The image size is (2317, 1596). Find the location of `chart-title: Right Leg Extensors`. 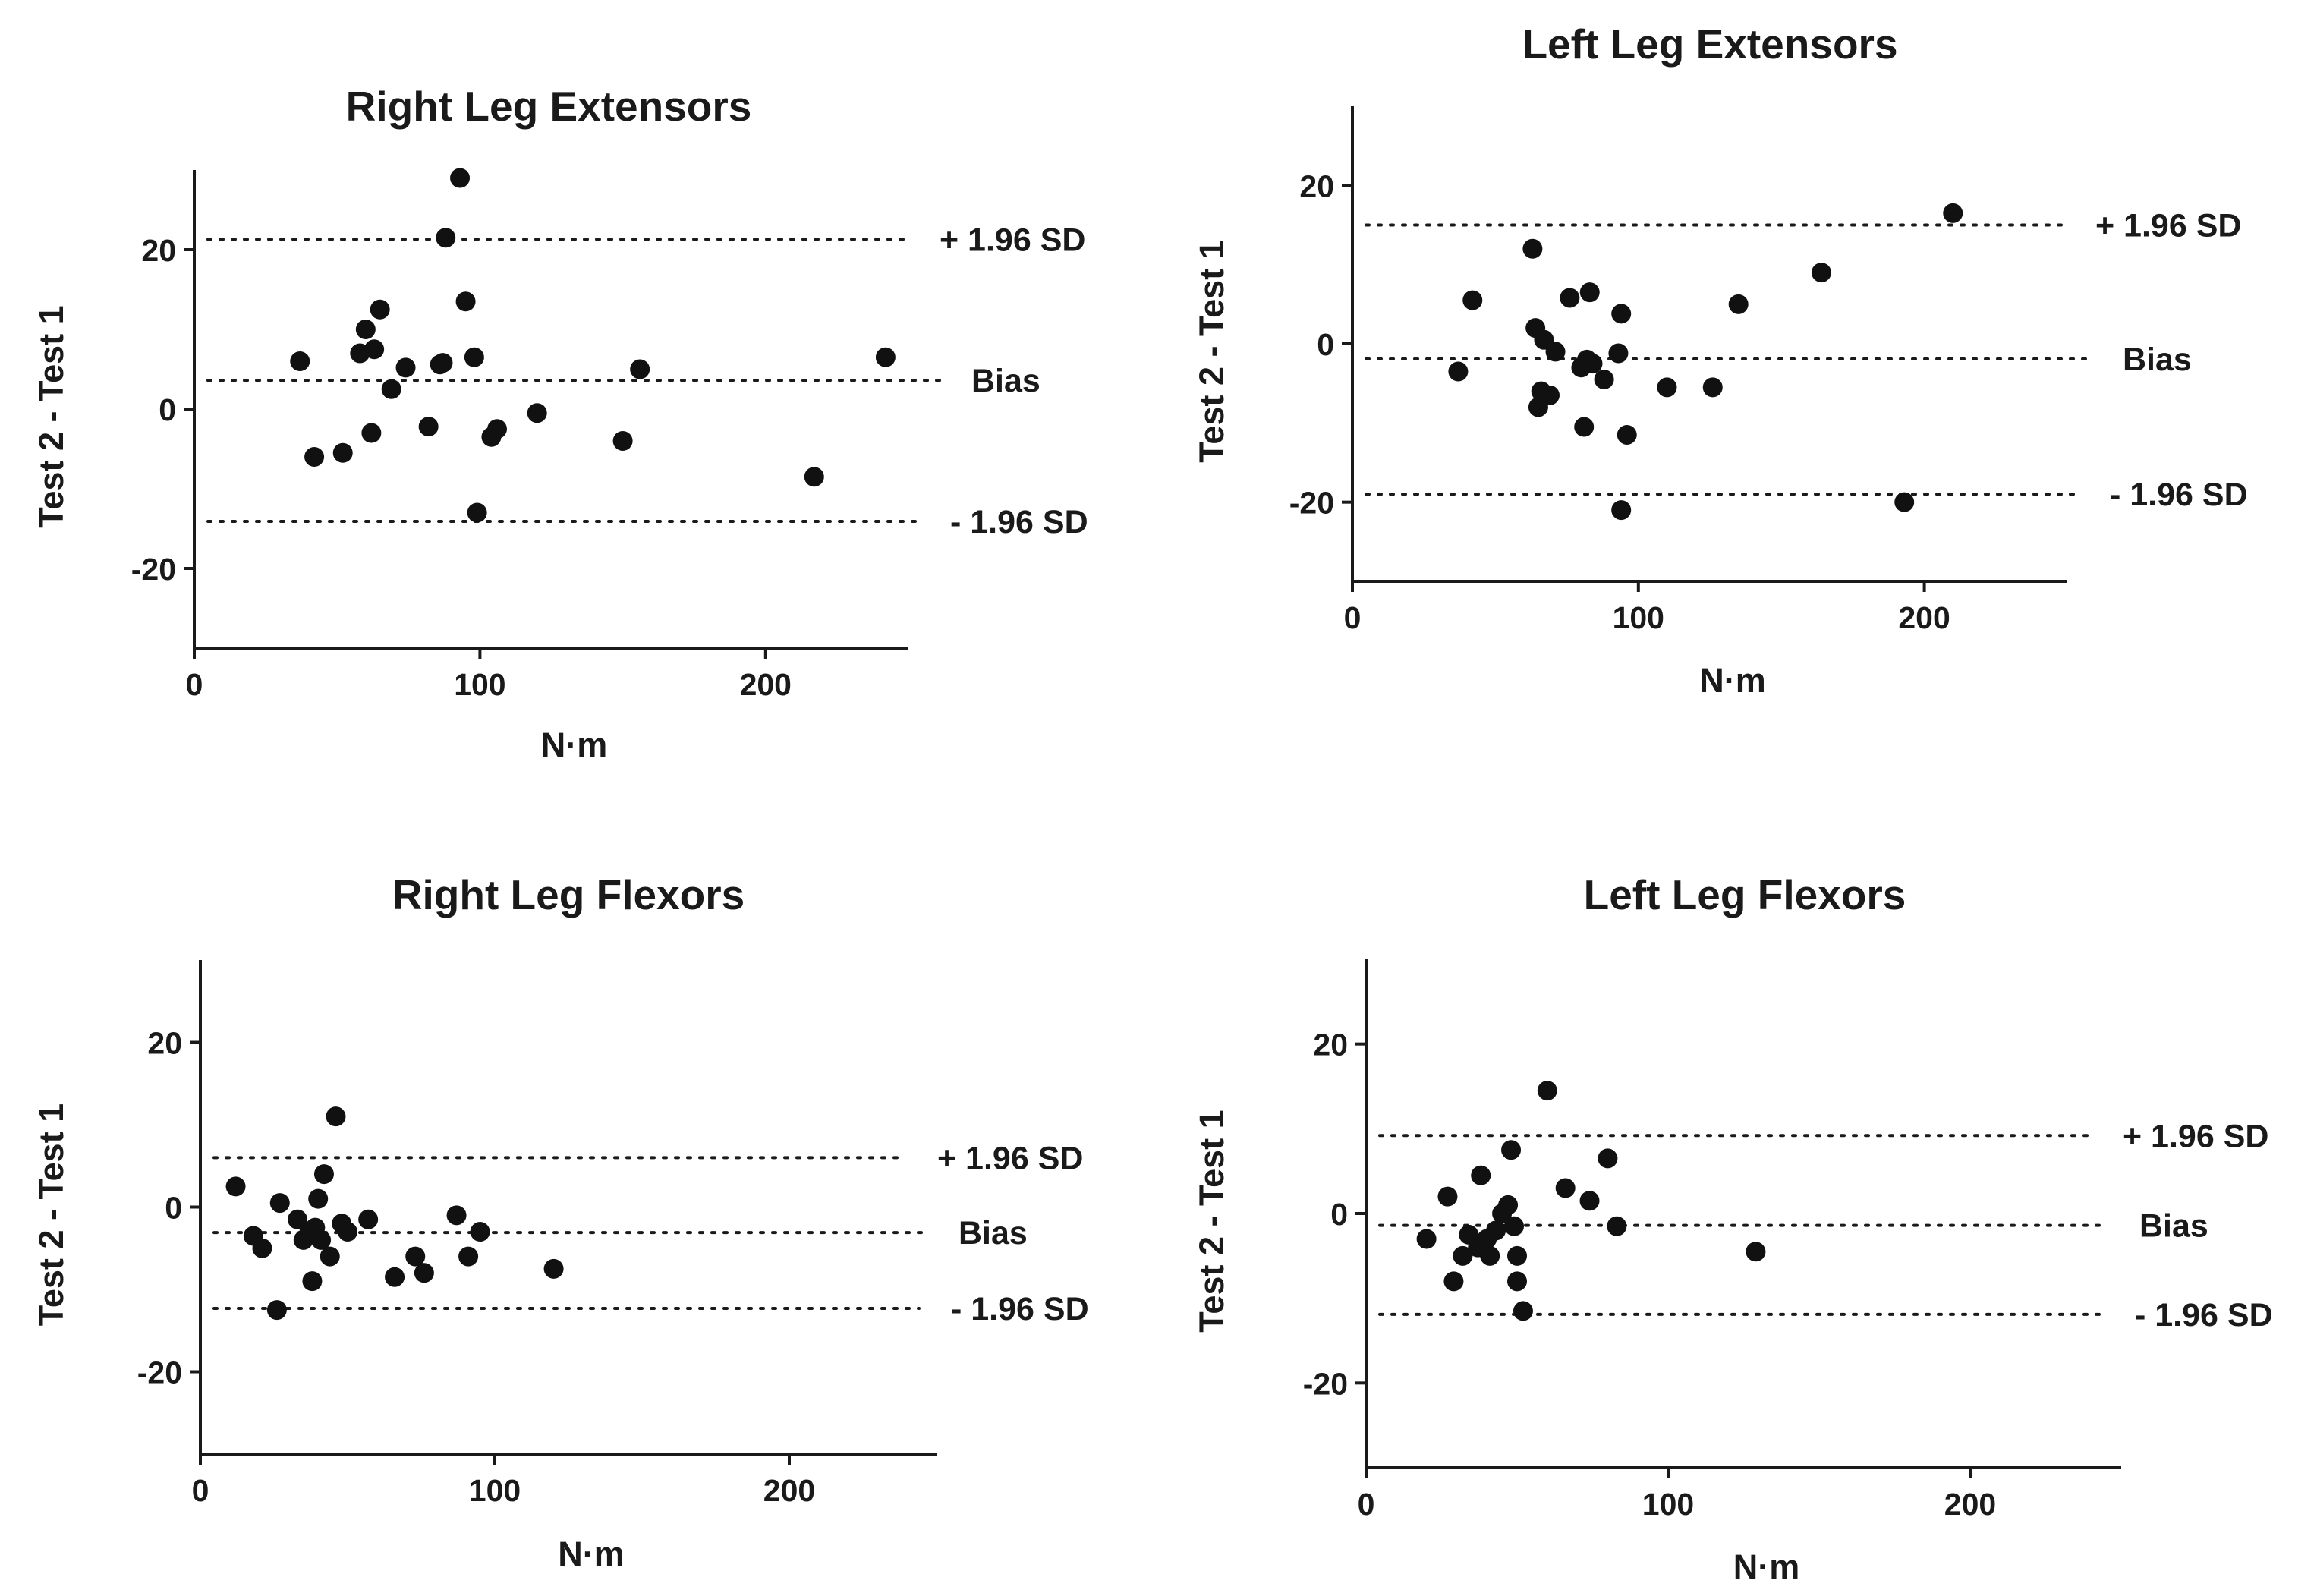

chart-title: Right Leg Extensors is located at coordinates (549, 107).